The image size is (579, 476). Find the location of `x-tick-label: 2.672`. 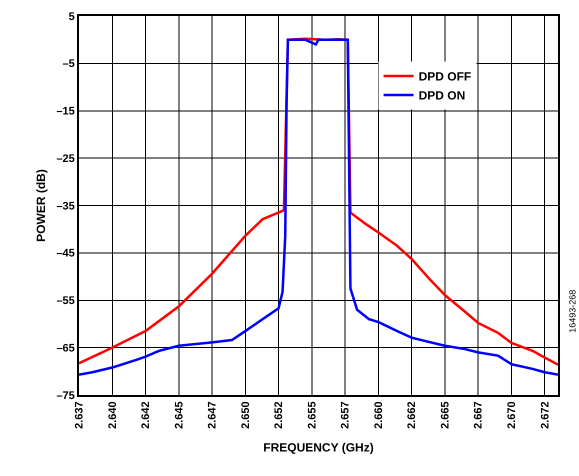

x-tick-label: 2.672 is located at coordinates (545, 415).